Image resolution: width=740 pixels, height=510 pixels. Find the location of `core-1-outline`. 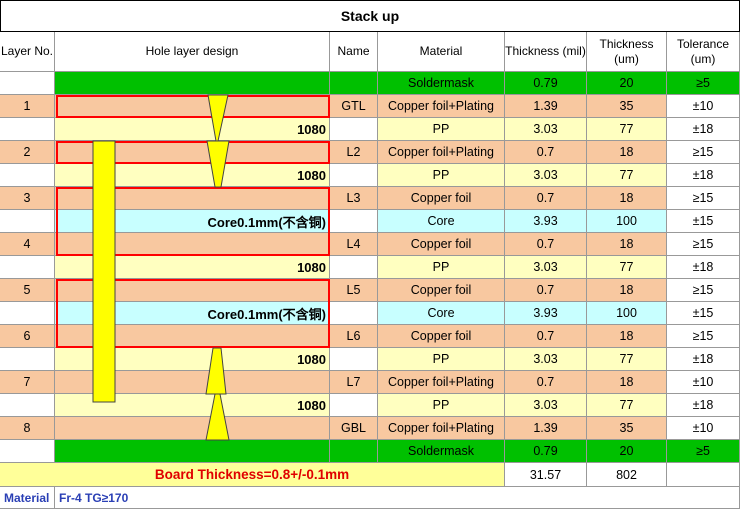

core-1-outline is located at coordinates (193, 221).